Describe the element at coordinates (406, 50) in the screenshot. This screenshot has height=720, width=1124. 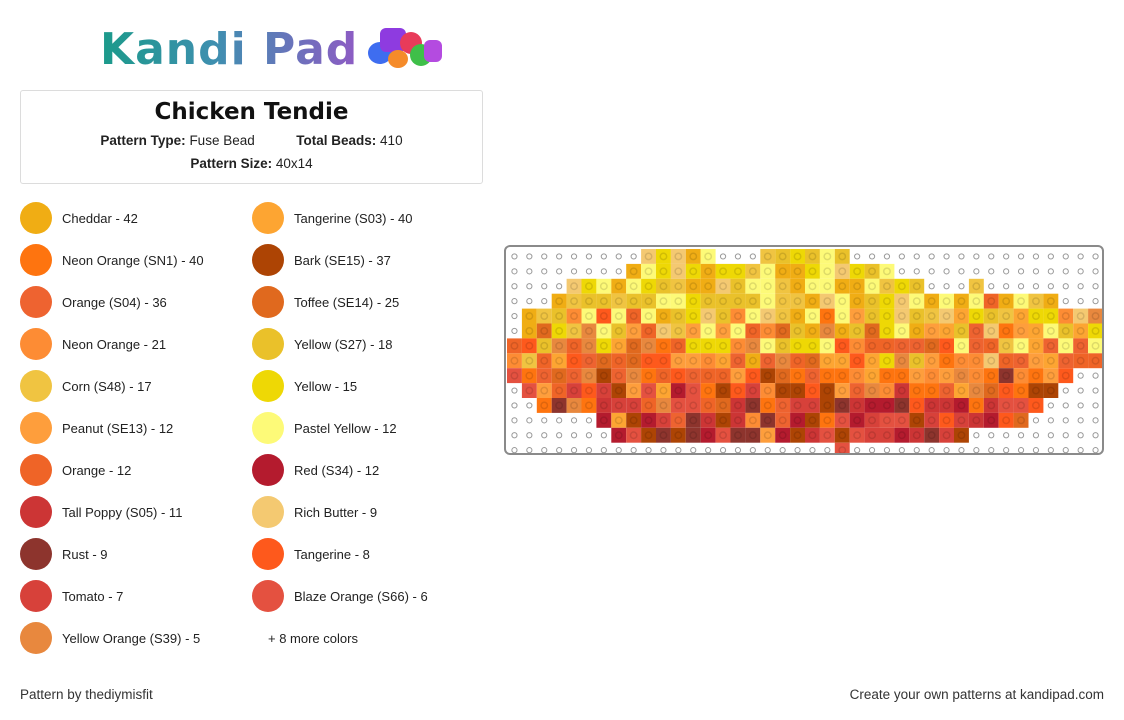
I see `beads-logo-icon` at that location.